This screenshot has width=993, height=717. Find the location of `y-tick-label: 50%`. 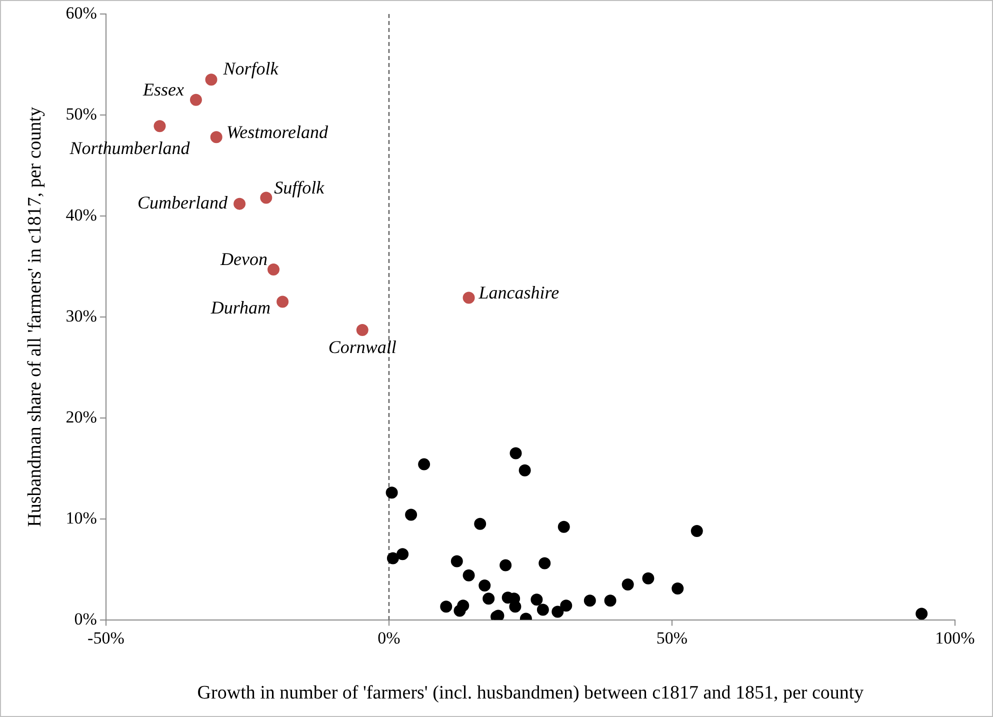

y-tick-label: 50% is located at coordinates (81, 114).